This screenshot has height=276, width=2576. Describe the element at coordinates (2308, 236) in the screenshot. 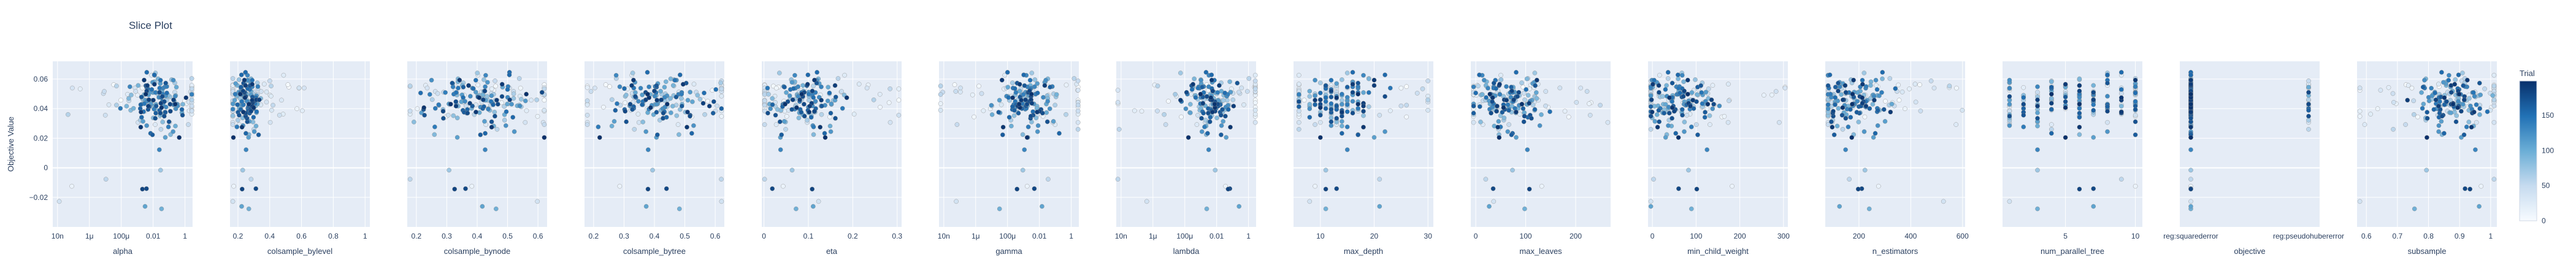

I see `x-tick-label: reg:pseudohubererror` at that location.